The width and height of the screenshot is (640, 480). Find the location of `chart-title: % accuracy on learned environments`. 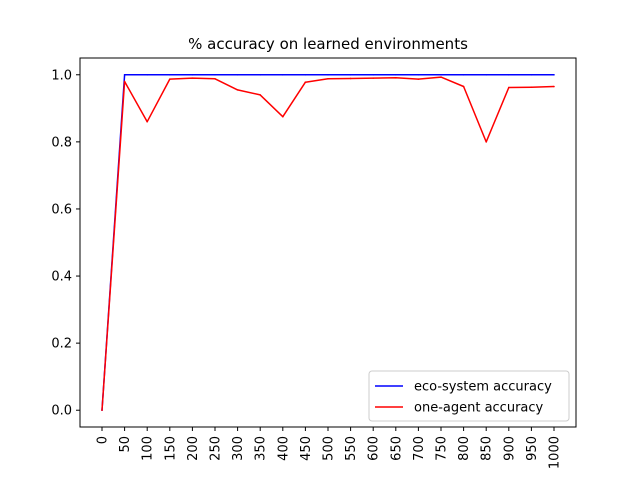

chart-title: % accuracy on learned environments is located at coordinates (328, 44).